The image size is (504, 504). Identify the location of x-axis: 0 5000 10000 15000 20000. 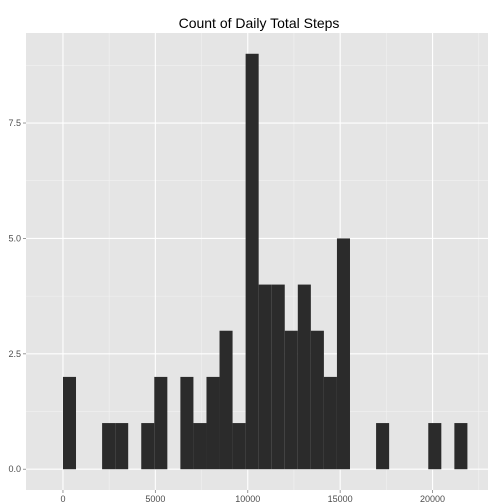
(252, 497).